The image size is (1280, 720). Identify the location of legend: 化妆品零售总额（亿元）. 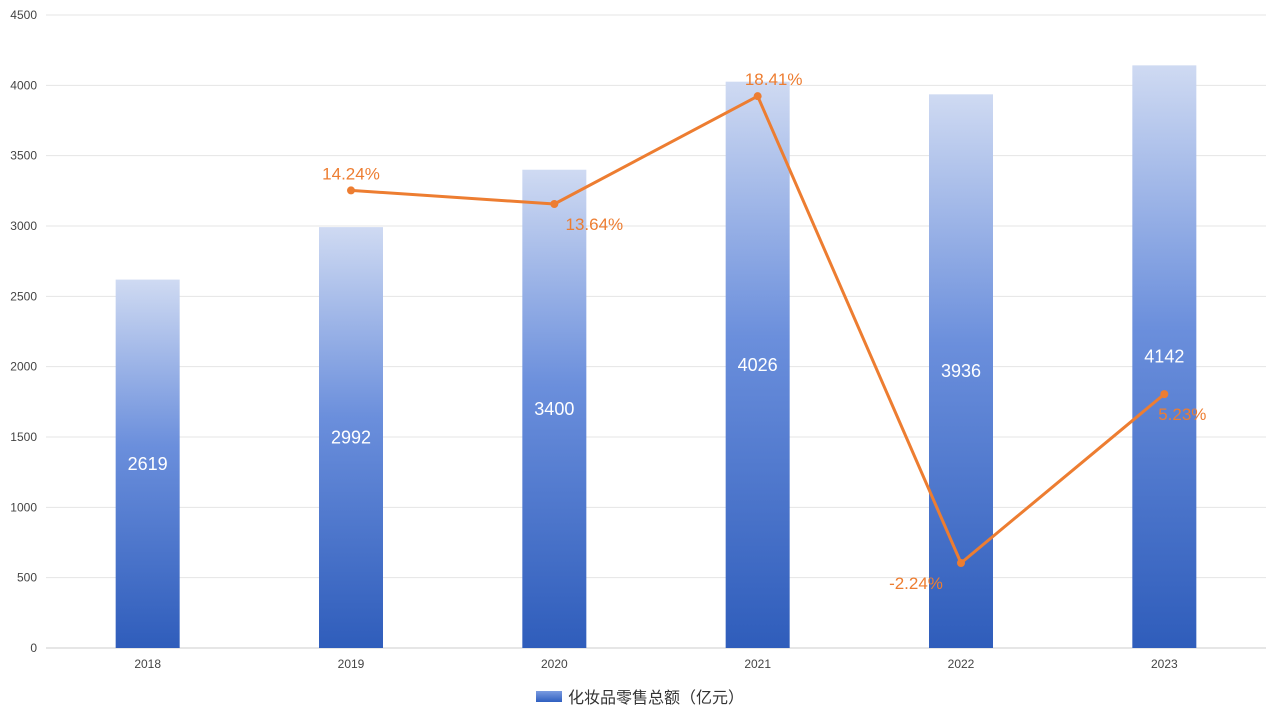
(640, 696).